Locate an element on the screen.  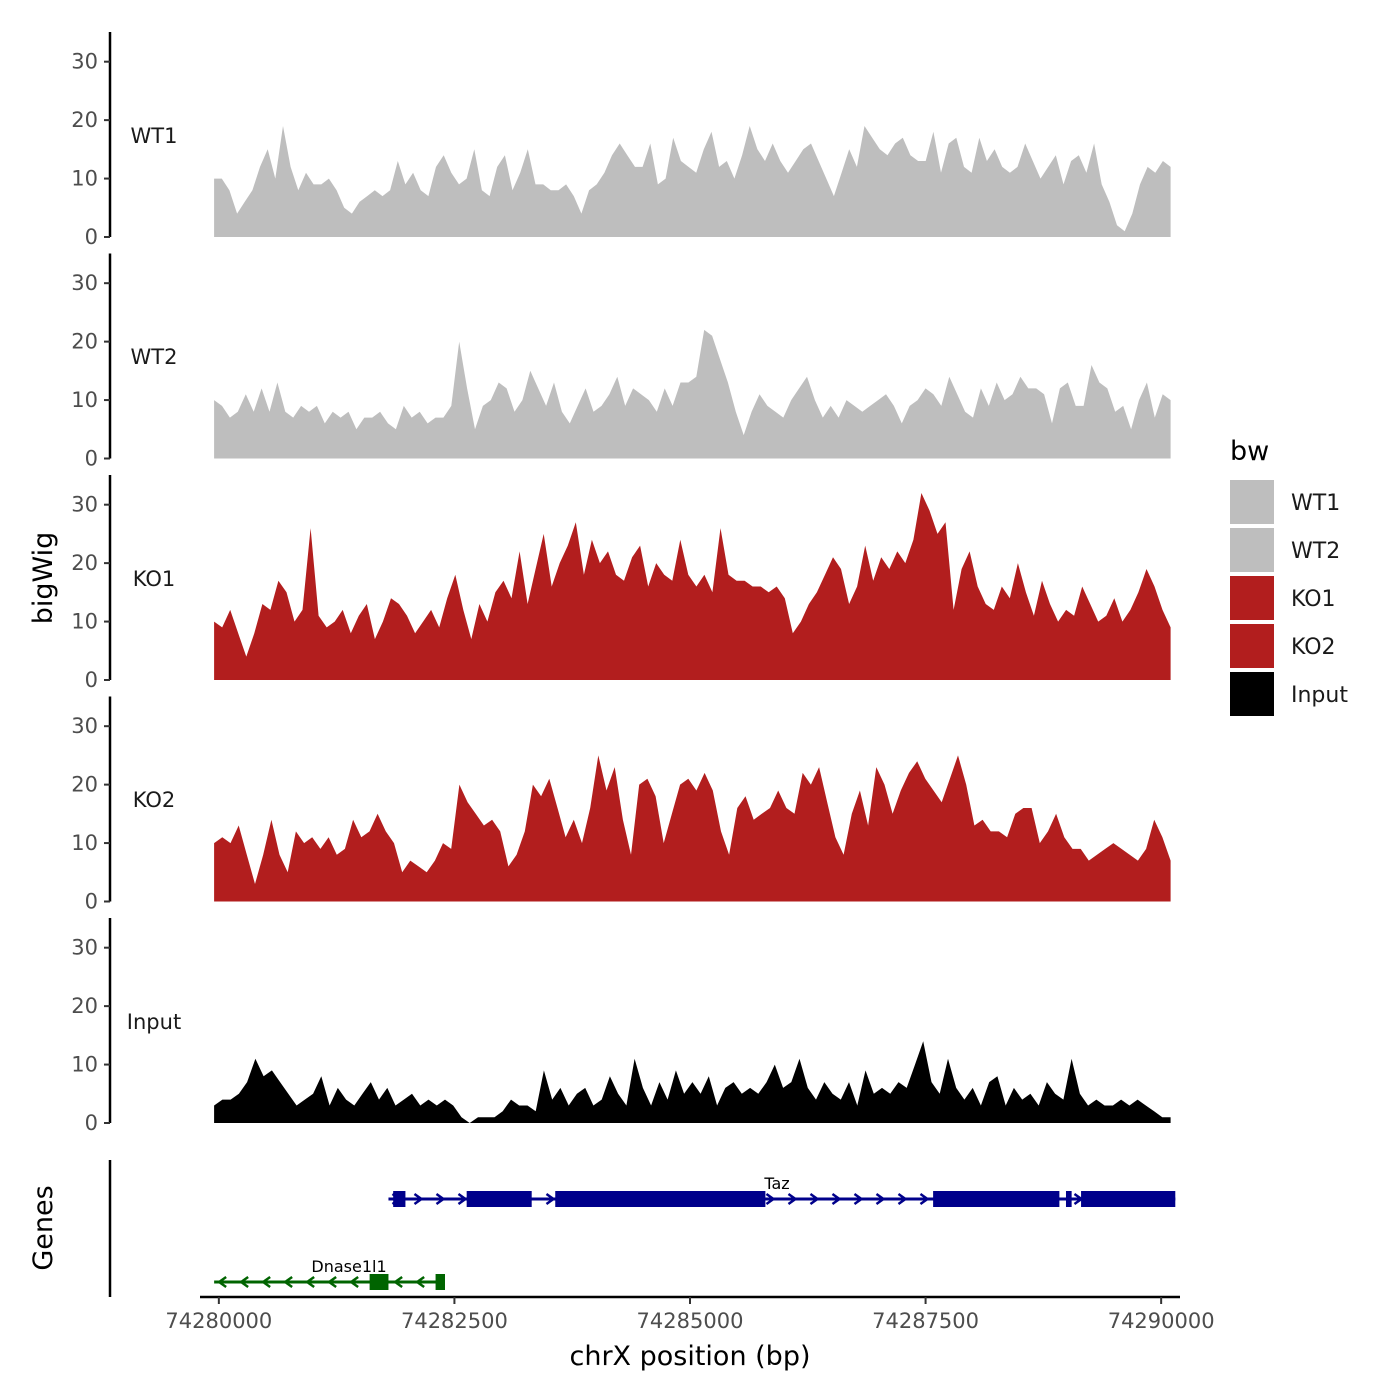
legend-title: bw is located at coordinates (1249, 451).